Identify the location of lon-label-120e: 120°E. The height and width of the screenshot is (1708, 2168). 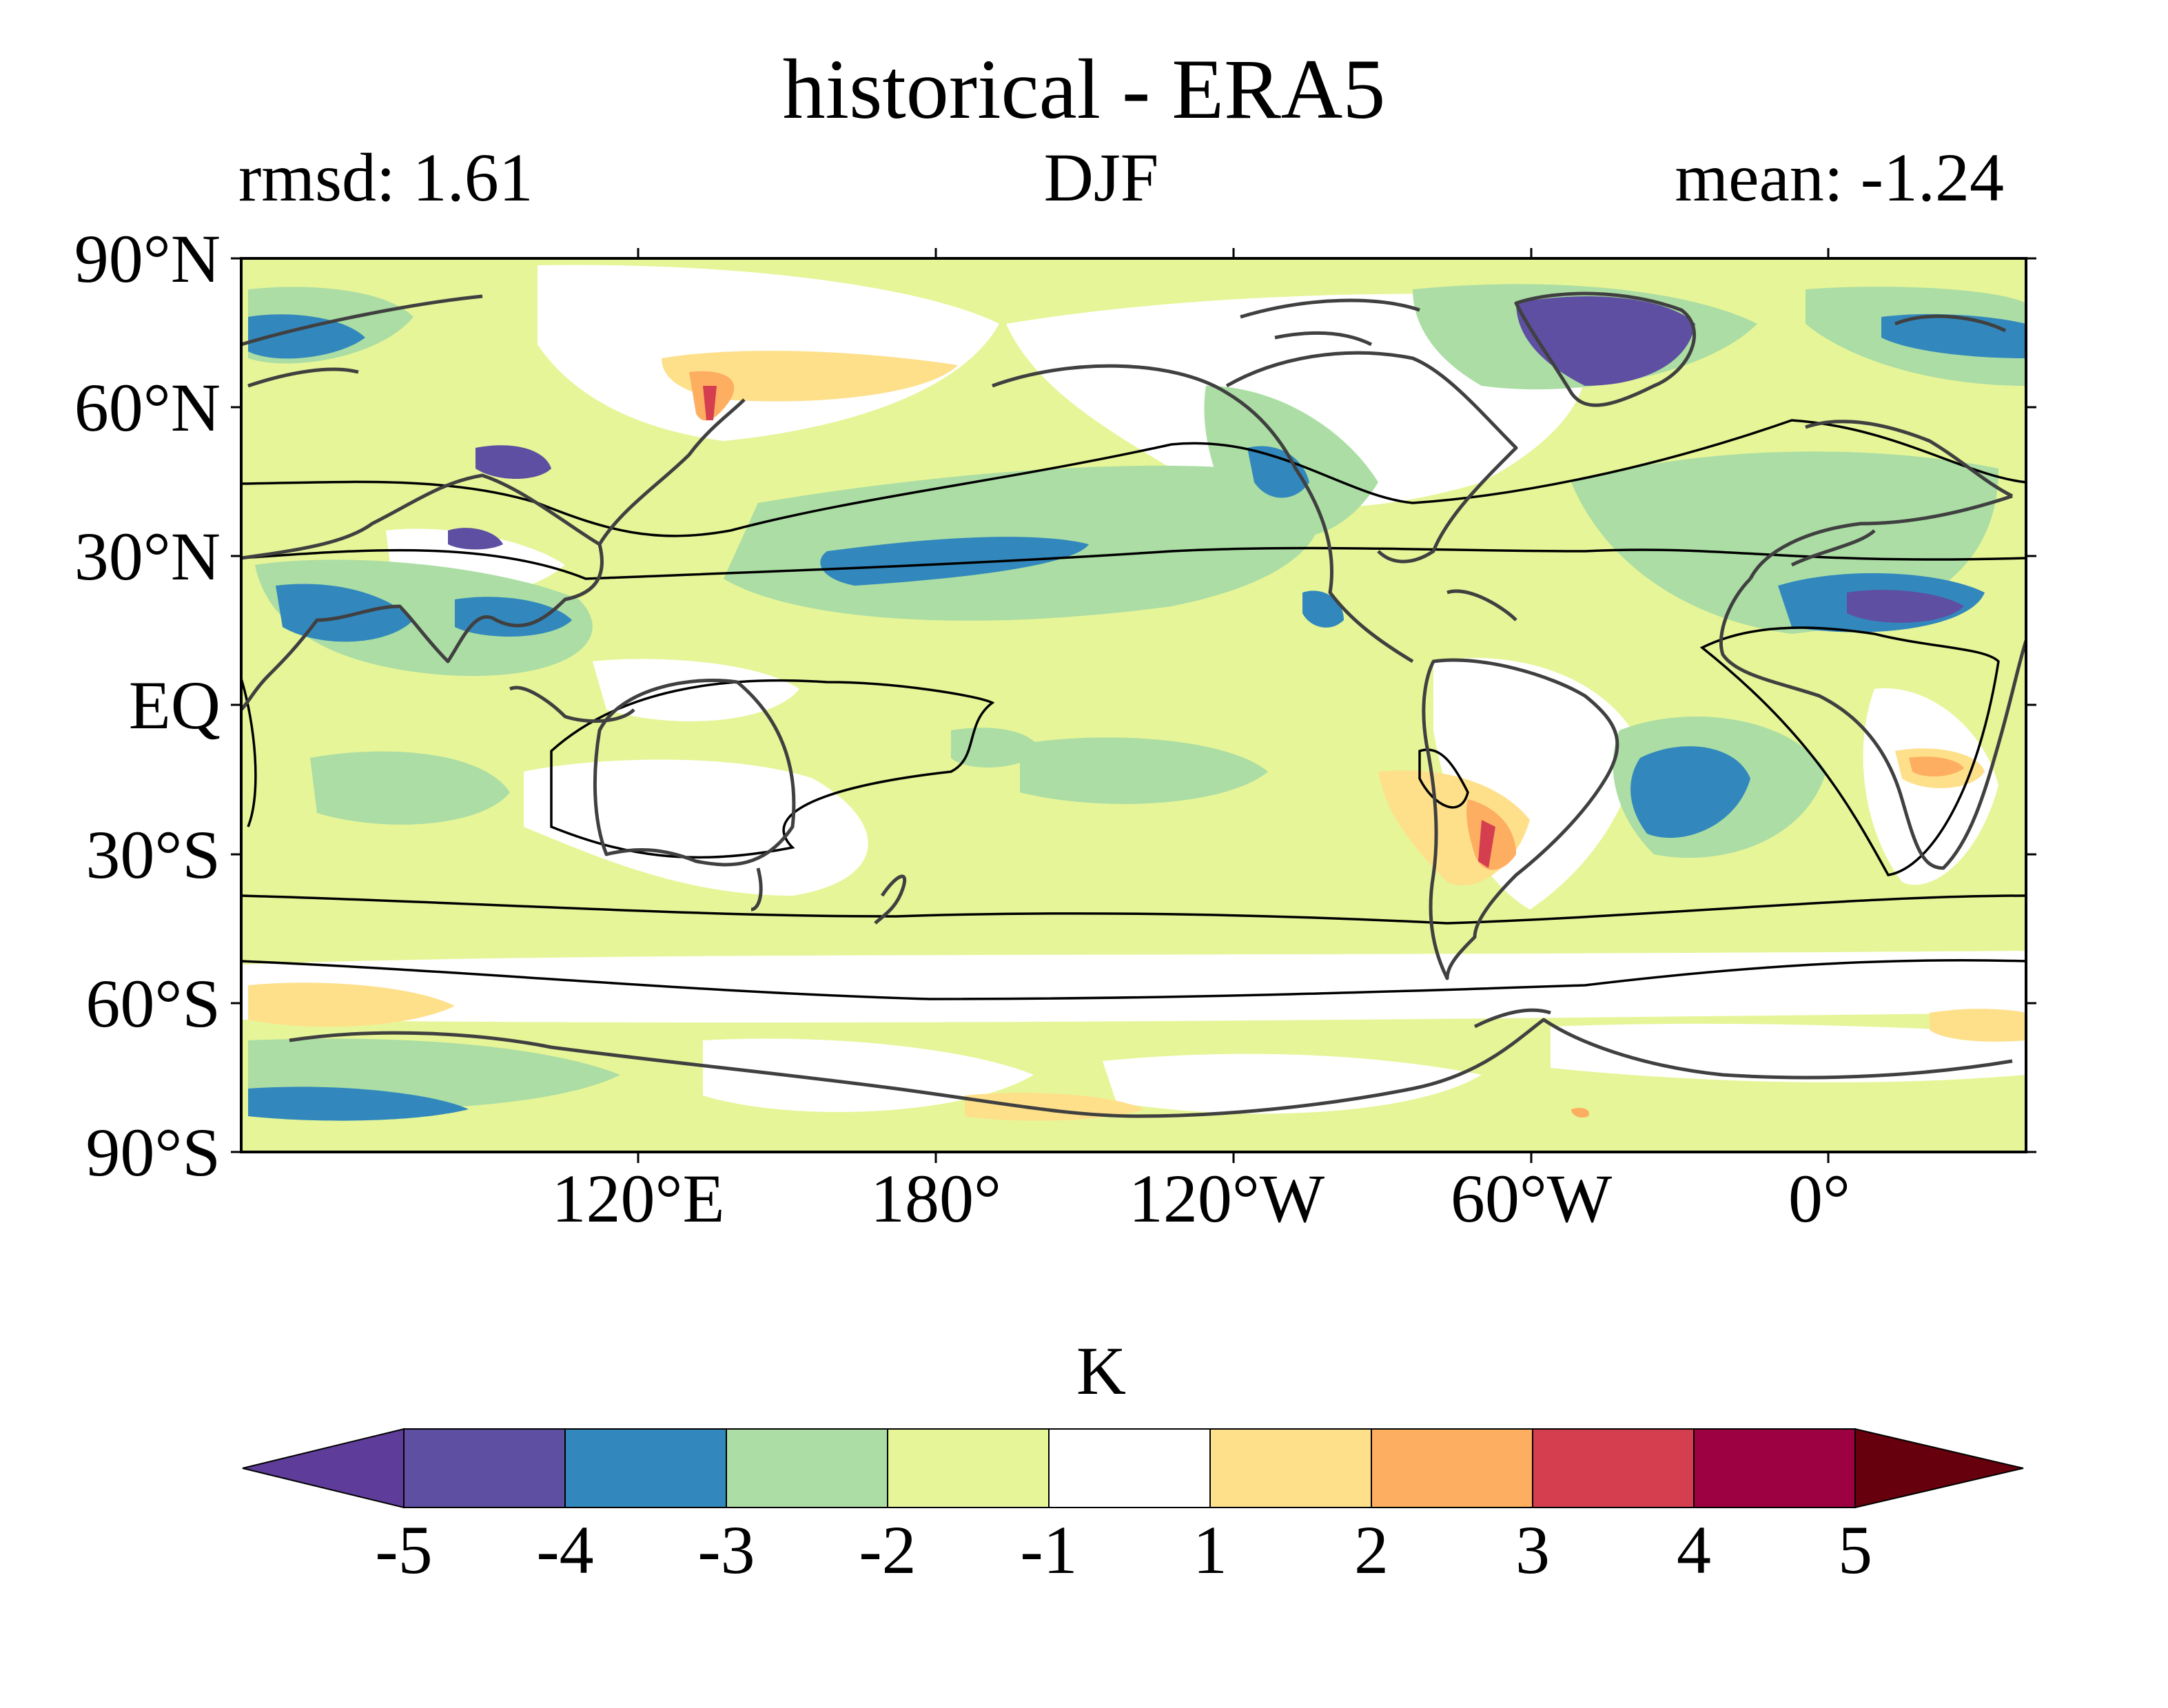
(638, 1198).